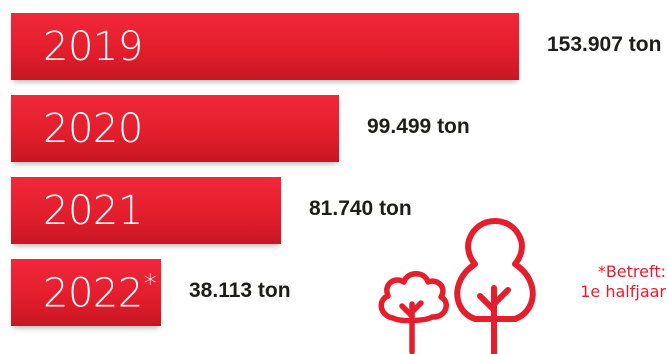 The height and width of the screenshot is (354, 668). What do you see at coordinates (265, 46) in the screenshot?
I see `bar-2019: 2019` at bounding box center [265, 46].